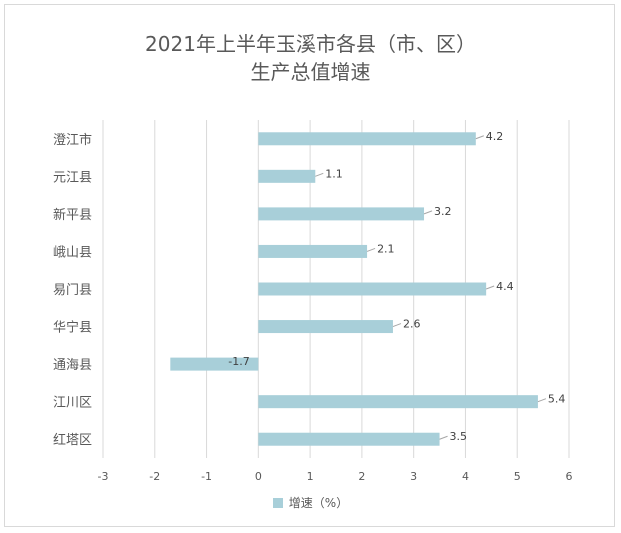 The height and width of the screenshot is (533, 621). Describe the element at coordinates (72, 365) in the screenshot. I see `y-category-label: 通海县` at that location.